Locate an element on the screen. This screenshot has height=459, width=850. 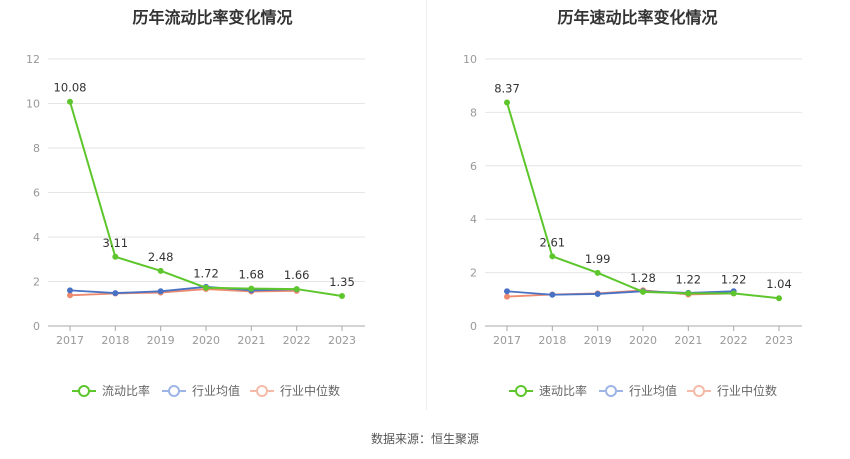
data-label: 1.04 is located at coordinates (779, 284).